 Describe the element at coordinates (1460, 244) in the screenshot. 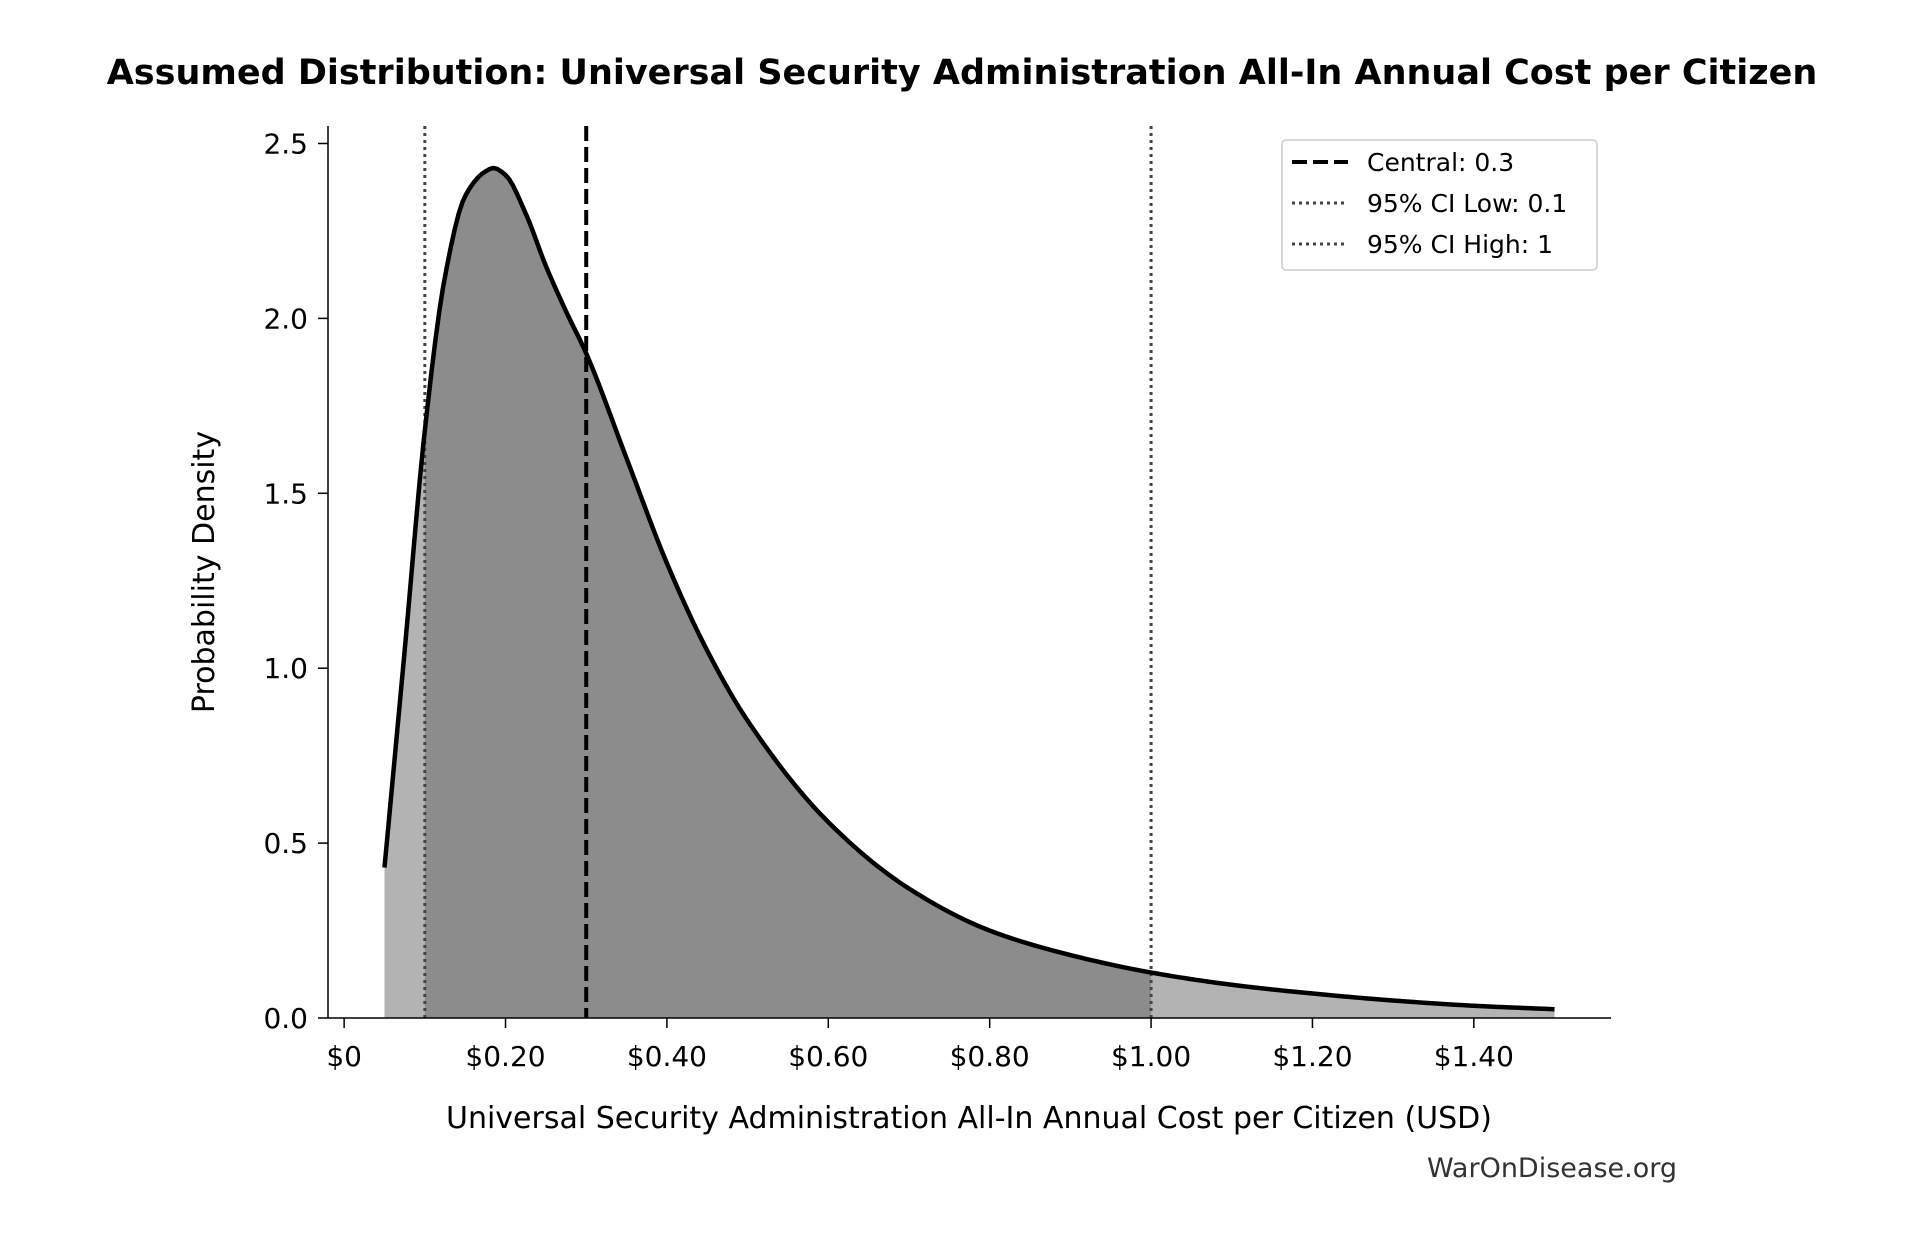

I see `legend-label-ci-high: 95% CI High: 1` at that location.